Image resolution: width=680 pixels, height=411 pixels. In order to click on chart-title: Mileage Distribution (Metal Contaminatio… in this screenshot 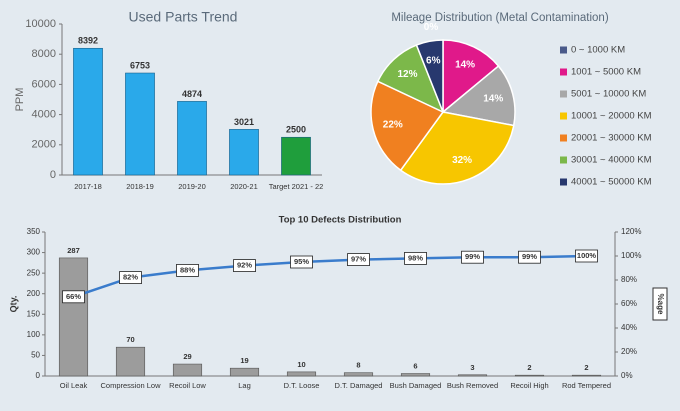, I will do `click(499, 18)`.